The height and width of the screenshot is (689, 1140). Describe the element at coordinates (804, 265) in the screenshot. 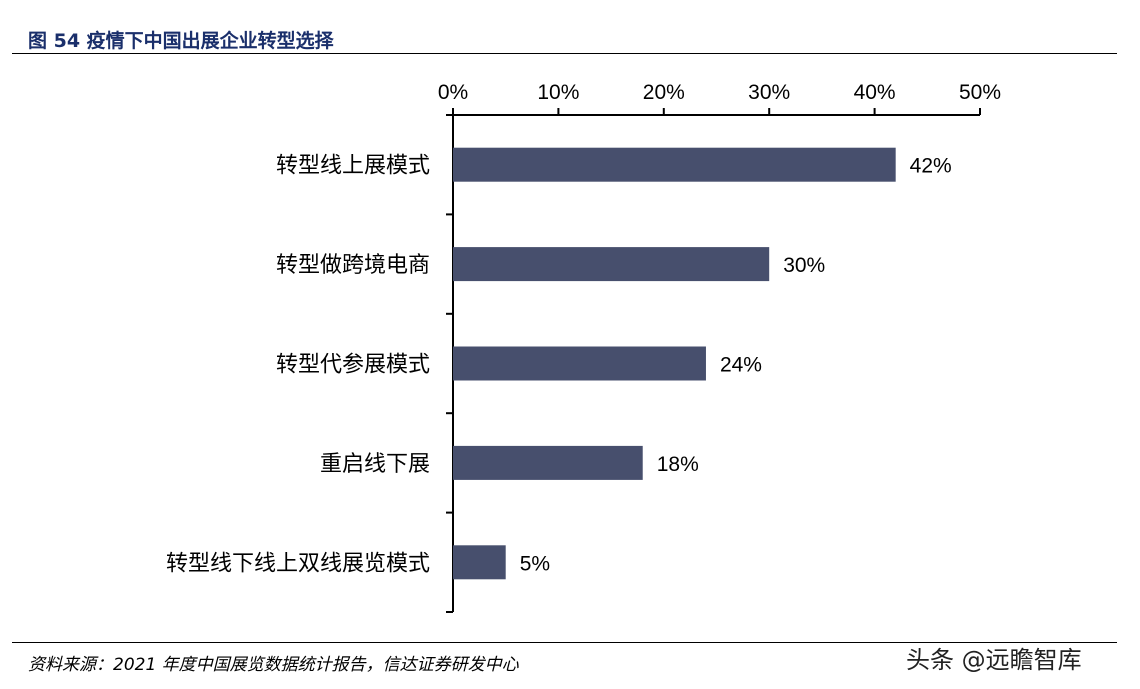

I see `data-label: 30%` at that location.